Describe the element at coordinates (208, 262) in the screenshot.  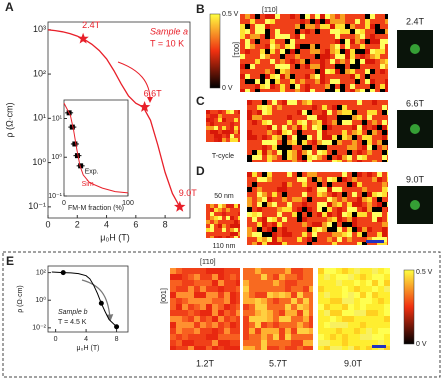
I see `direction-label: [1̄10]` at that location.